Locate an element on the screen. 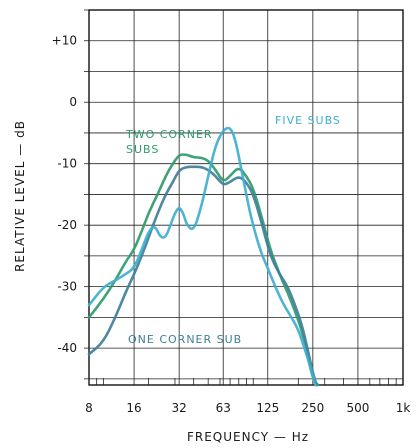 The image size is (420, 448). y-tick-label: -30 is located at coordinates (67, 287).